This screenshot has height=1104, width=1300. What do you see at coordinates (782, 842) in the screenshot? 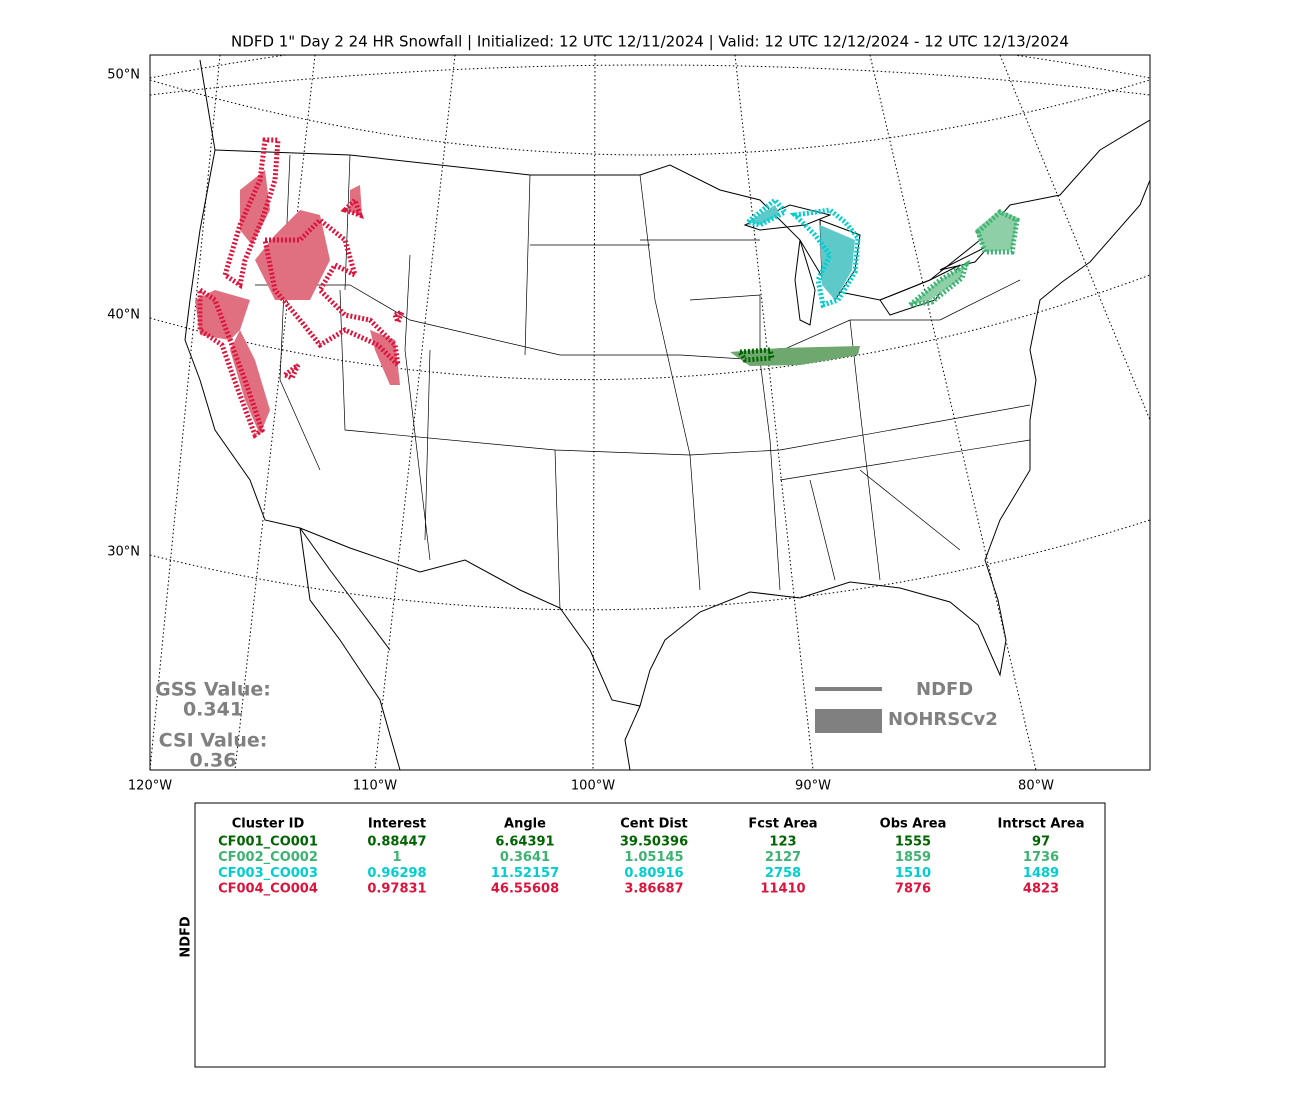
I see `table-cell: 123` at bounding box center [782, 842].